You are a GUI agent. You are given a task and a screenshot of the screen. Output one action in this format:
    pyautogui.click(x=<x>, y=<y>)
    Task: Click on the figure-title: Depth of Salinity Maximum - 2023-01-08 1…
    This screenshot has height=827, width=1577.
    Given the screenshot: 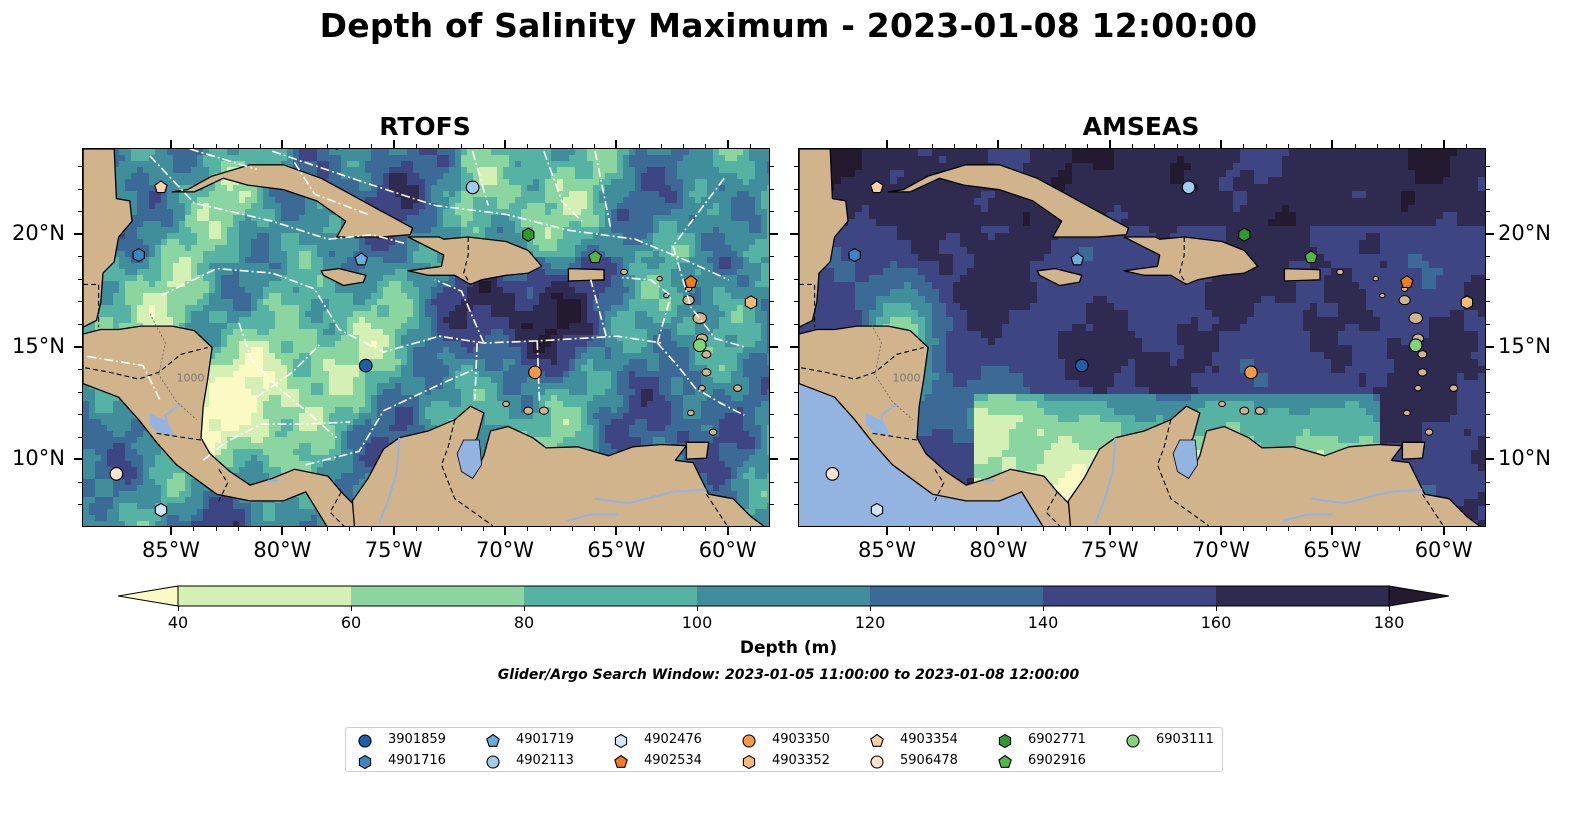 What is the action you would take?
    pyautogui.click(x=788, y=25)
    